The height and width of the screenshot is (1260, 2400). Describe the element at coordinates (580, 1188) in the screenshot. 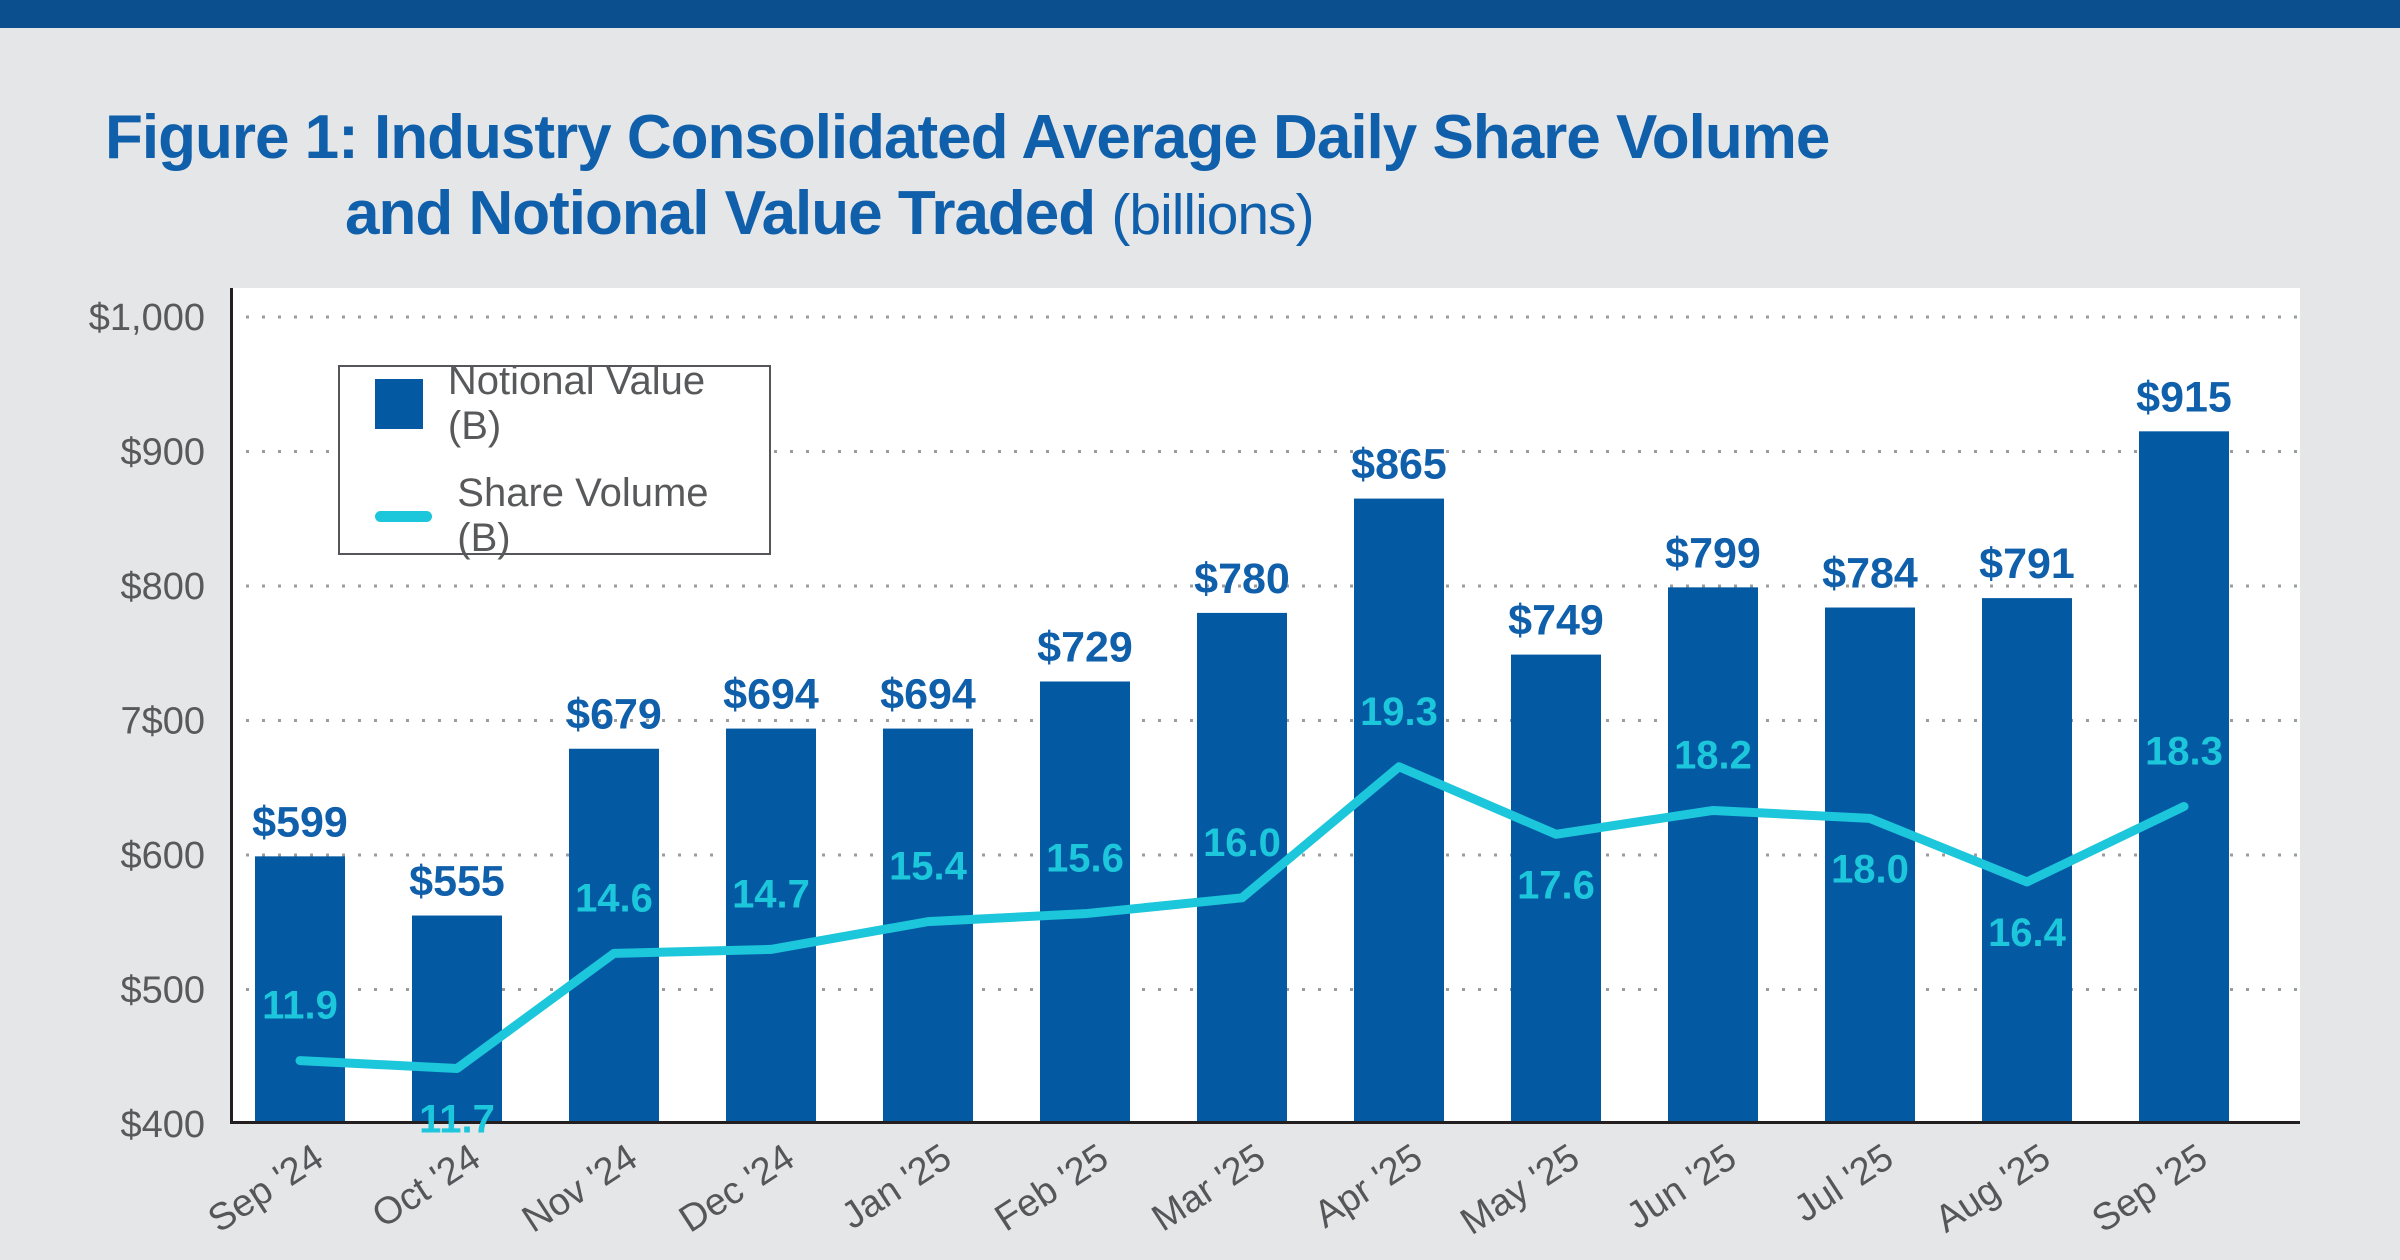

I see `x-axis-month-label: Nov '24` at that location.